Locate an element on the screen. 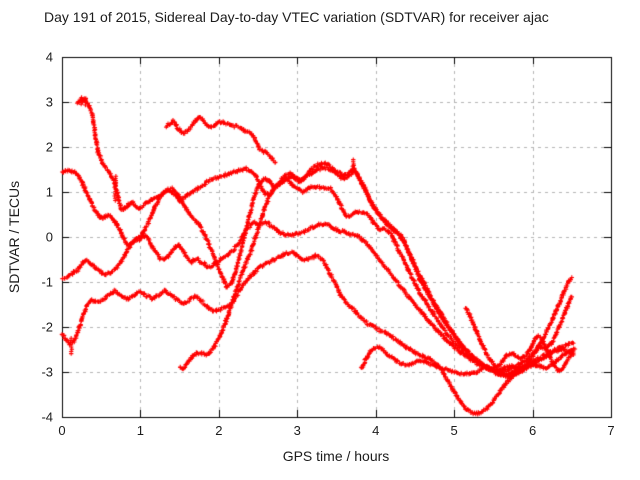 This screenshot has width=640, height=480. y-tick-label: 3 is located at coordinates (49, 102).